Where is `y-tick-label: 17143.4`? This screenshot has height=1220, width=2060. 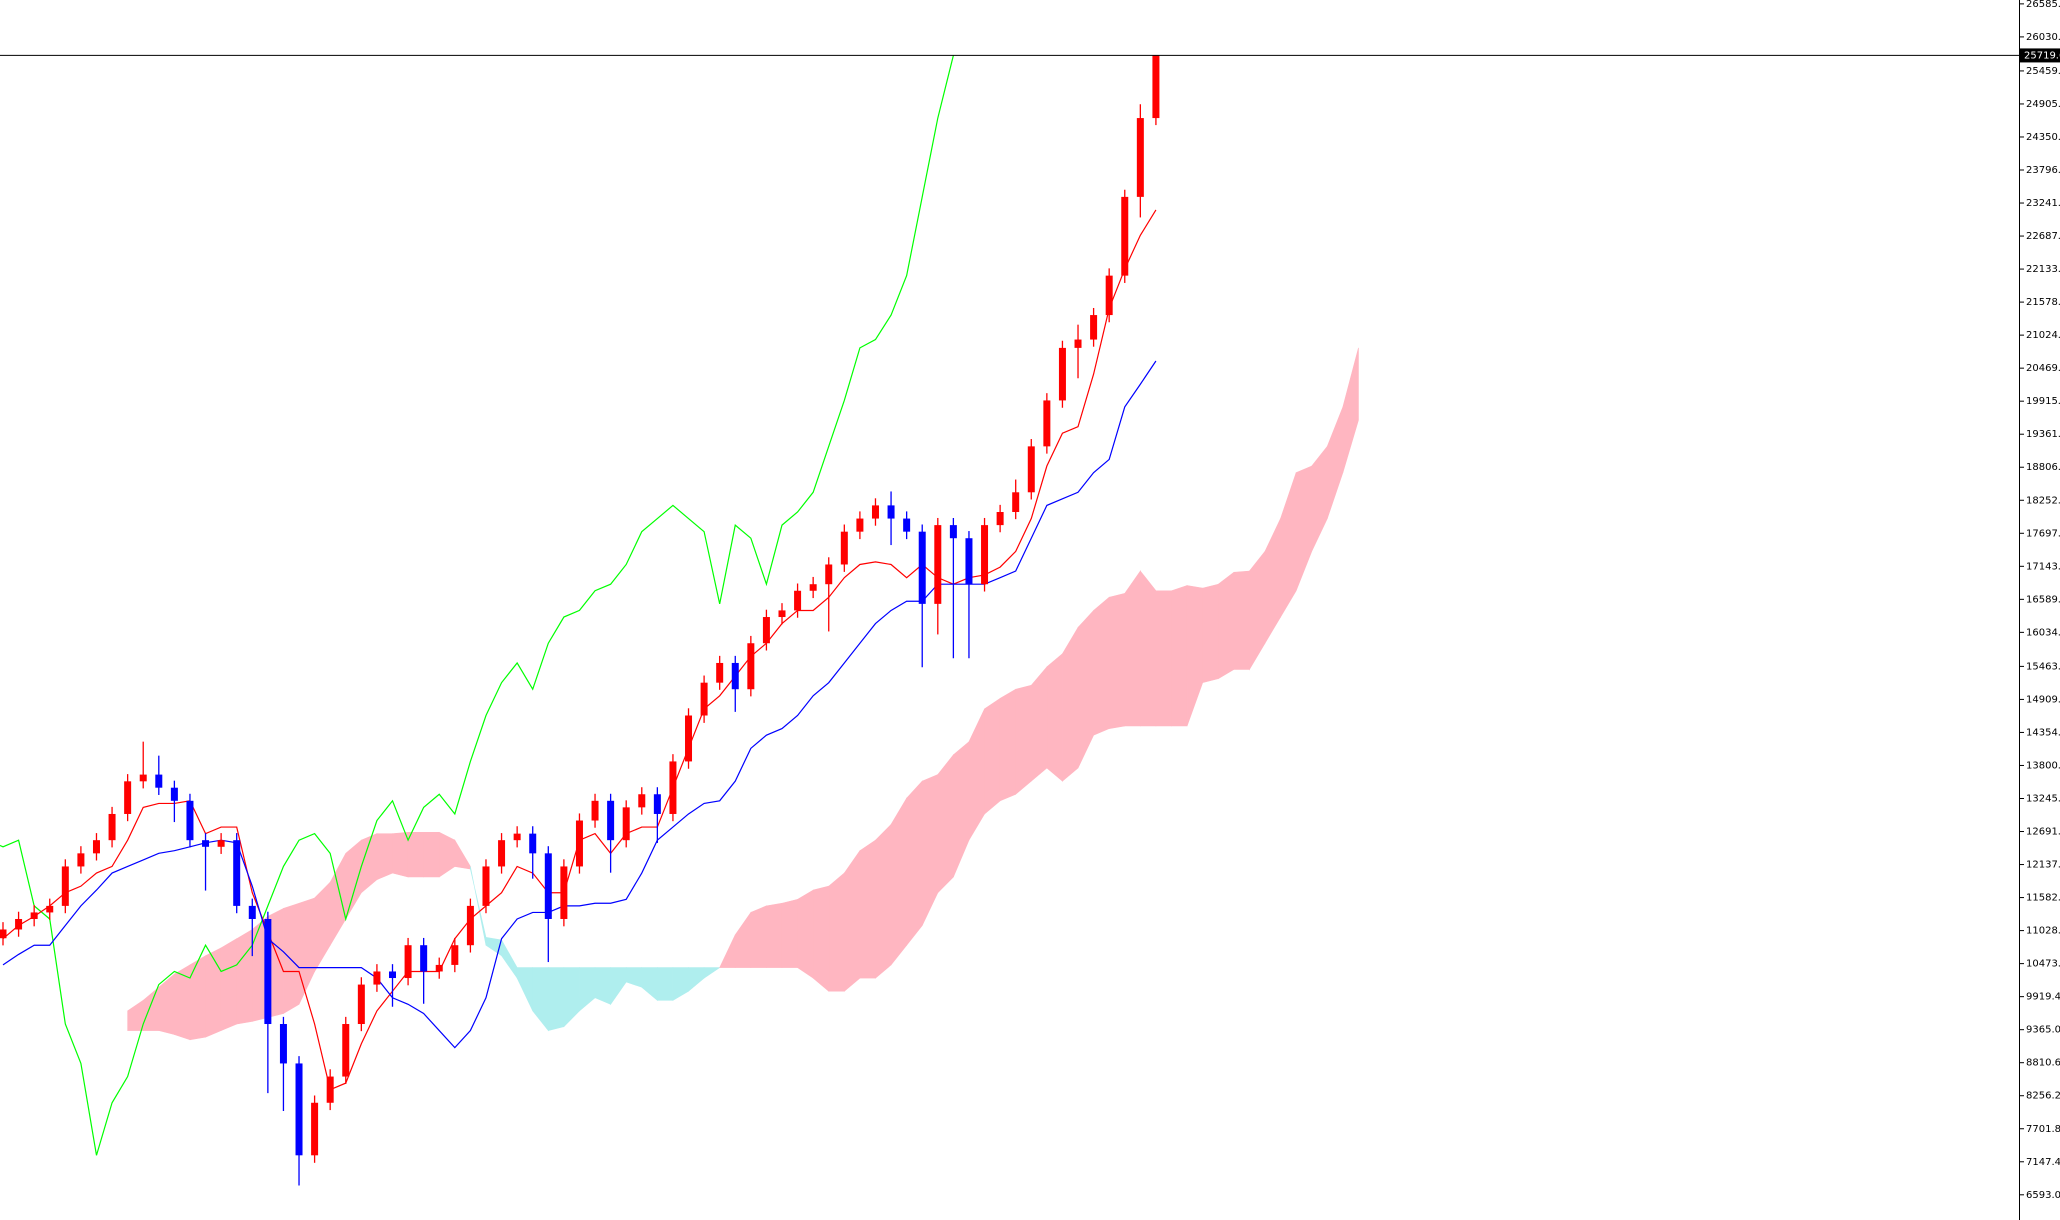
y-tick-label: 17143.4 is located at coordinates (2043, 566).